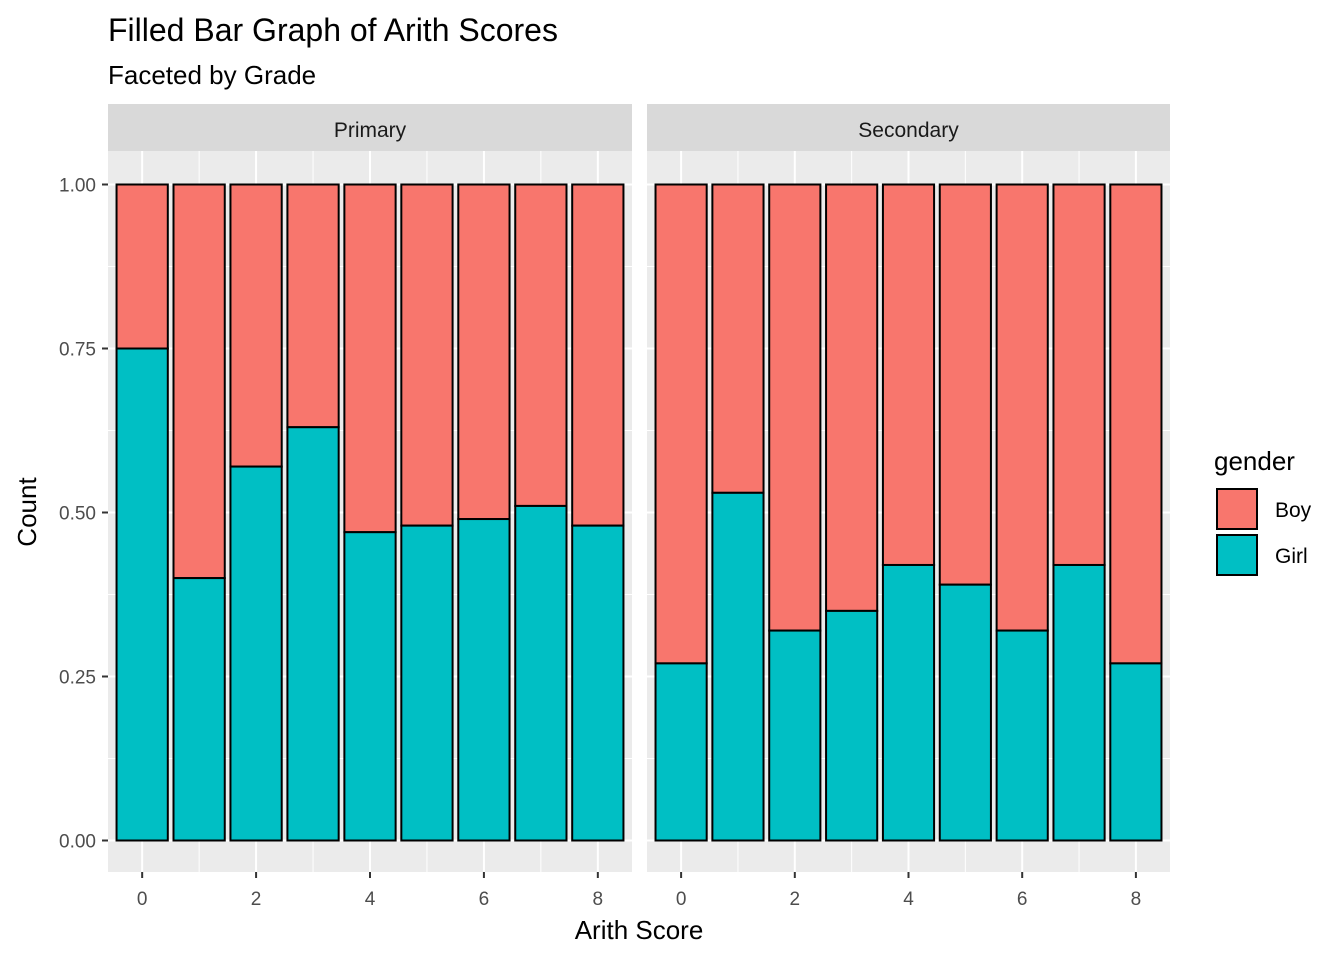 The image size is (1344, 960). Describe the element at coordinates (1293, 510) in the screenshot. I see `legend-label-boy: Boy` at that location.